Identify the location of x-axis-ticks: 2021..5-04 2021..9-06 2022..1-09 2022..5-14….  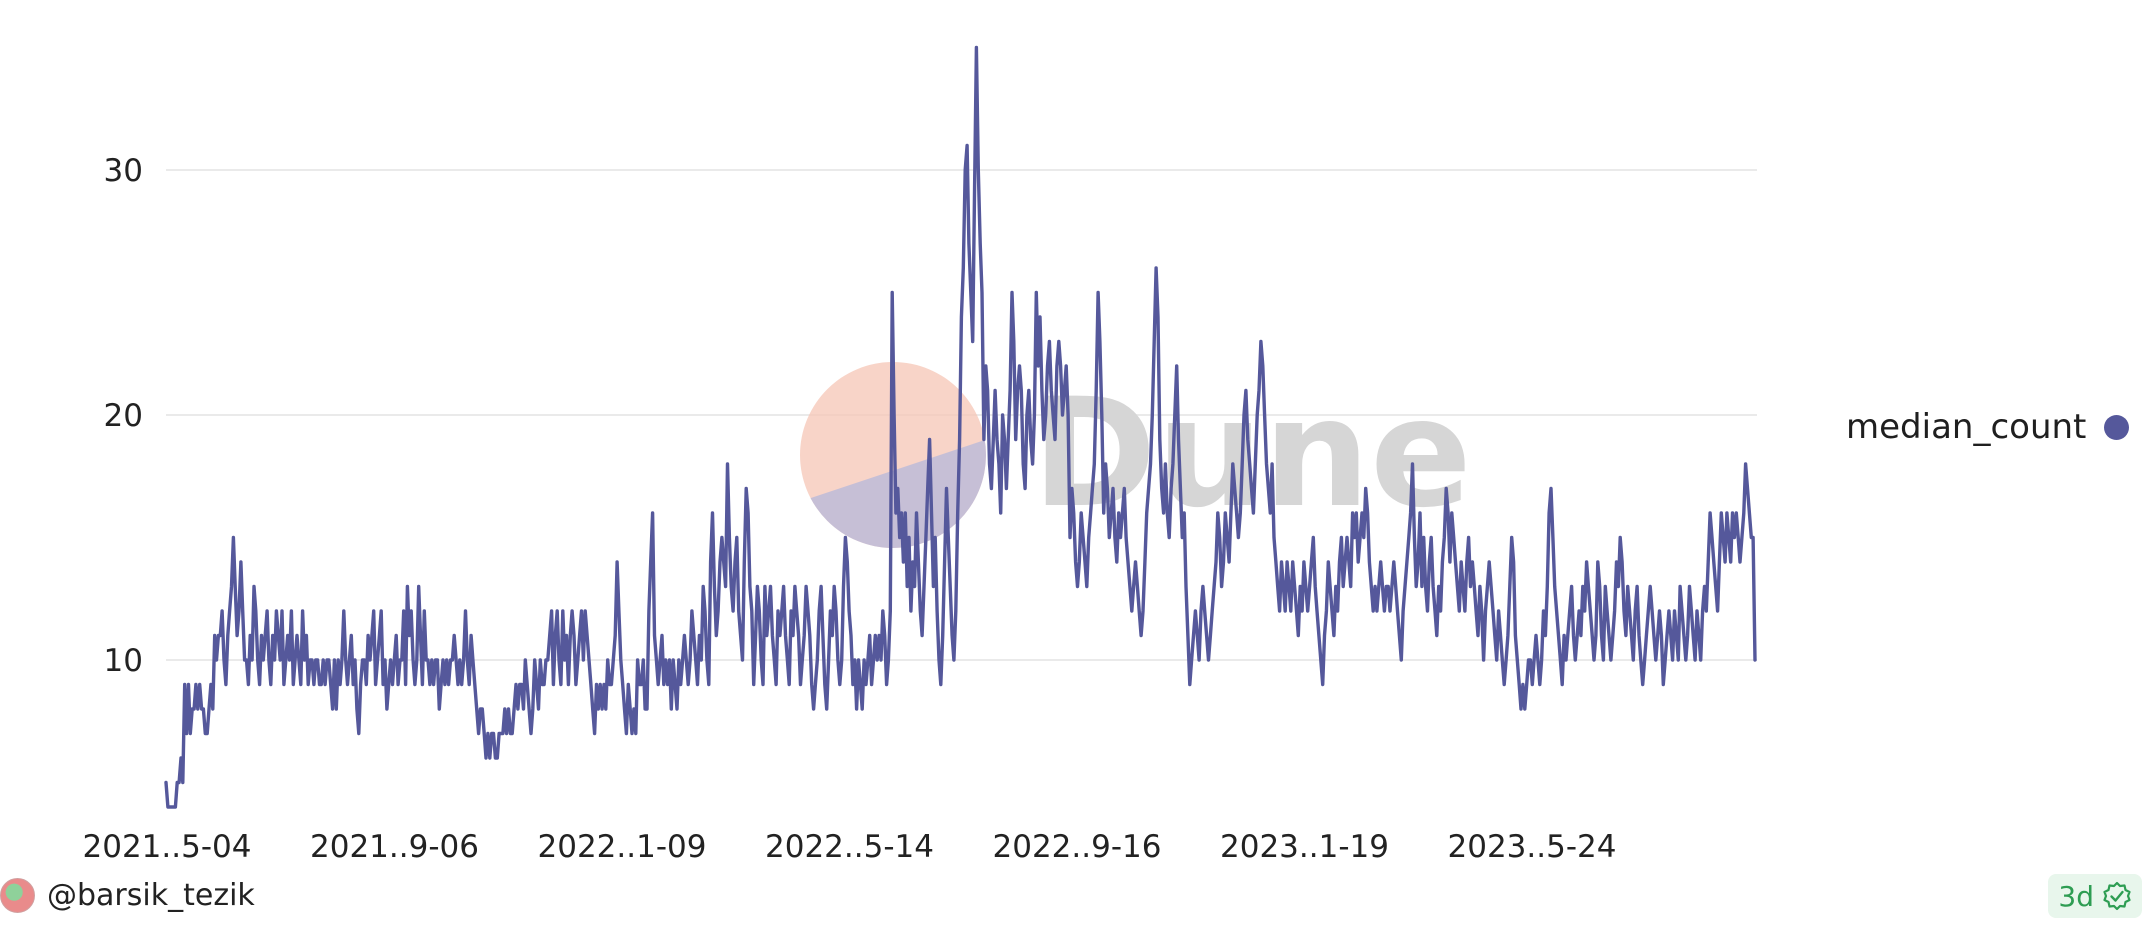
(850, 847).